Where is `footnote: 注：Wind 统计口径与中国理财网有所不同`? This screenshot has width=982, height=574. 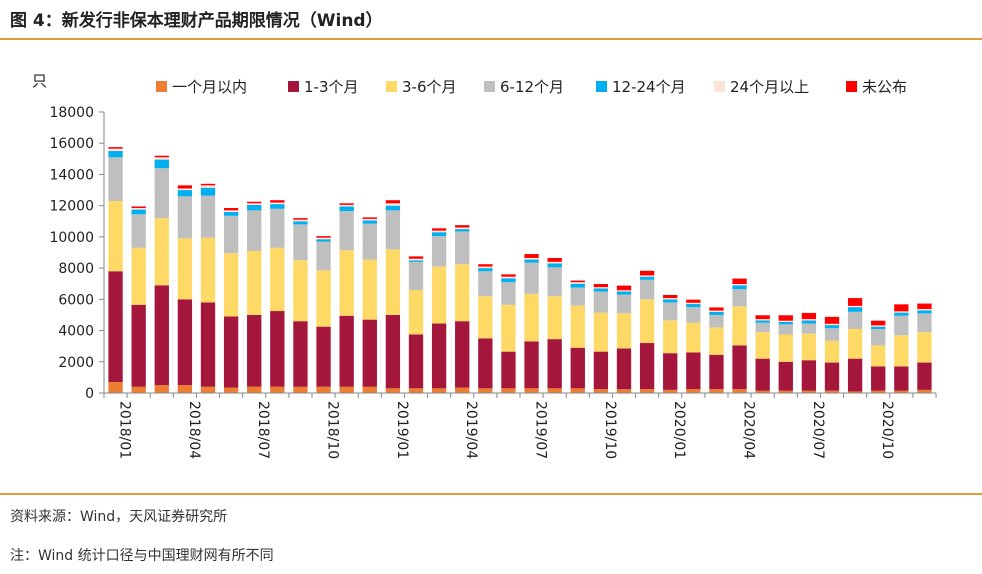
footnote: 注：Wind 统计口径与中国理财网有所不同 is located at coordinates (142, 556).